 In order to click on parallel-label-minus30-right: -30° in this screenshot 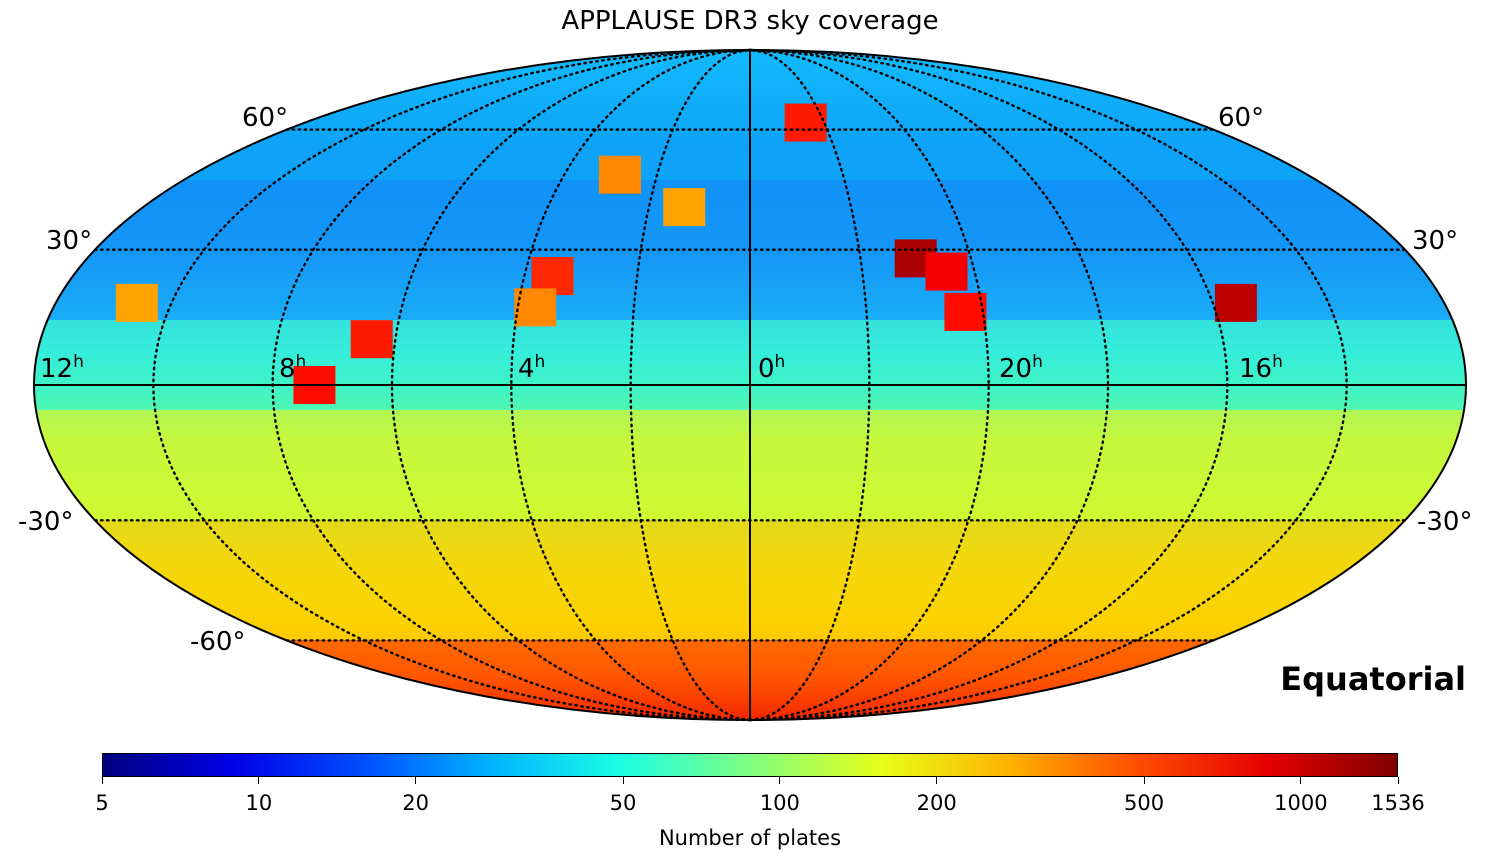, I will do `click(1445, 522)`.